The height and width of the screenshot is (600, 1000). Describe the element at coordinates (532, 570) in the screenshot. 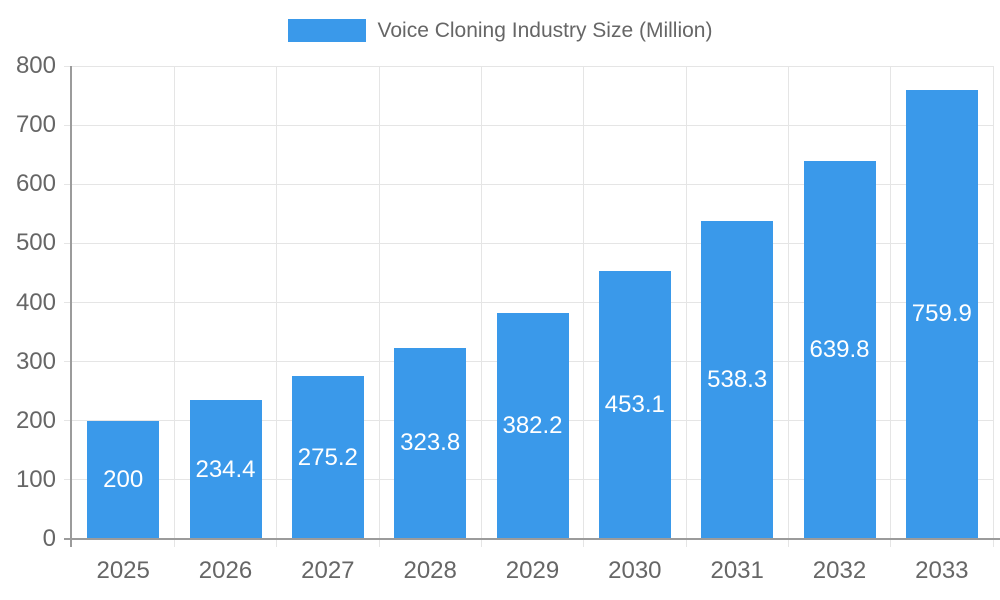

I see `x-tick-label-2029: 2029` at that location.